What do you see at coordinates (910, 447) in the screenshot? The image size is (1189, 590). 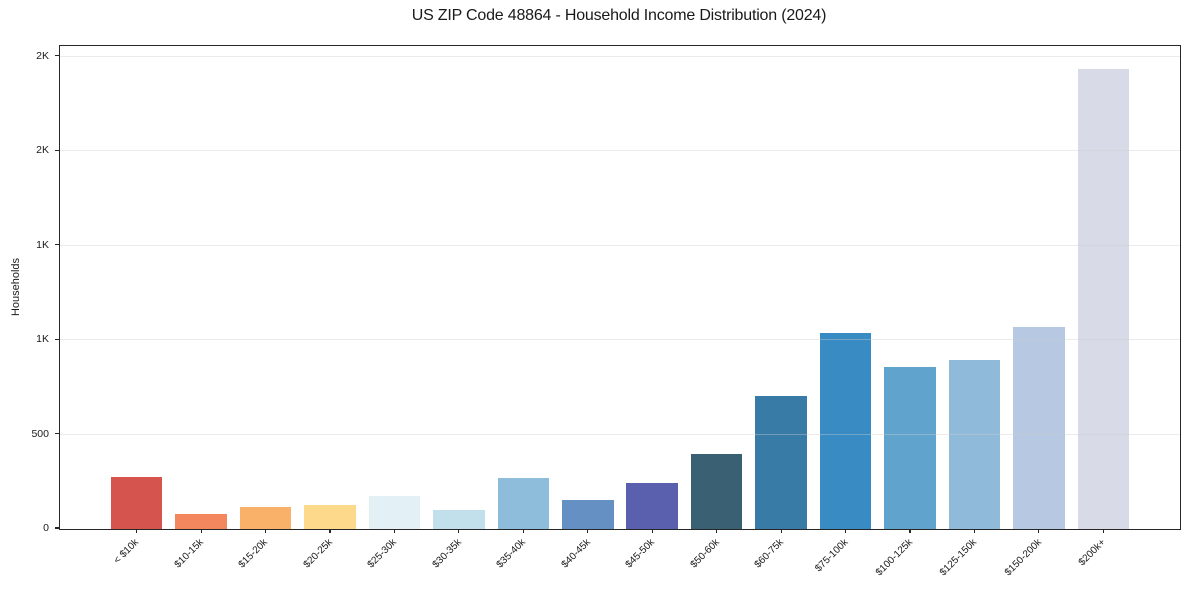 I see `bar-$100-125k` at bounding box center [910, 447].